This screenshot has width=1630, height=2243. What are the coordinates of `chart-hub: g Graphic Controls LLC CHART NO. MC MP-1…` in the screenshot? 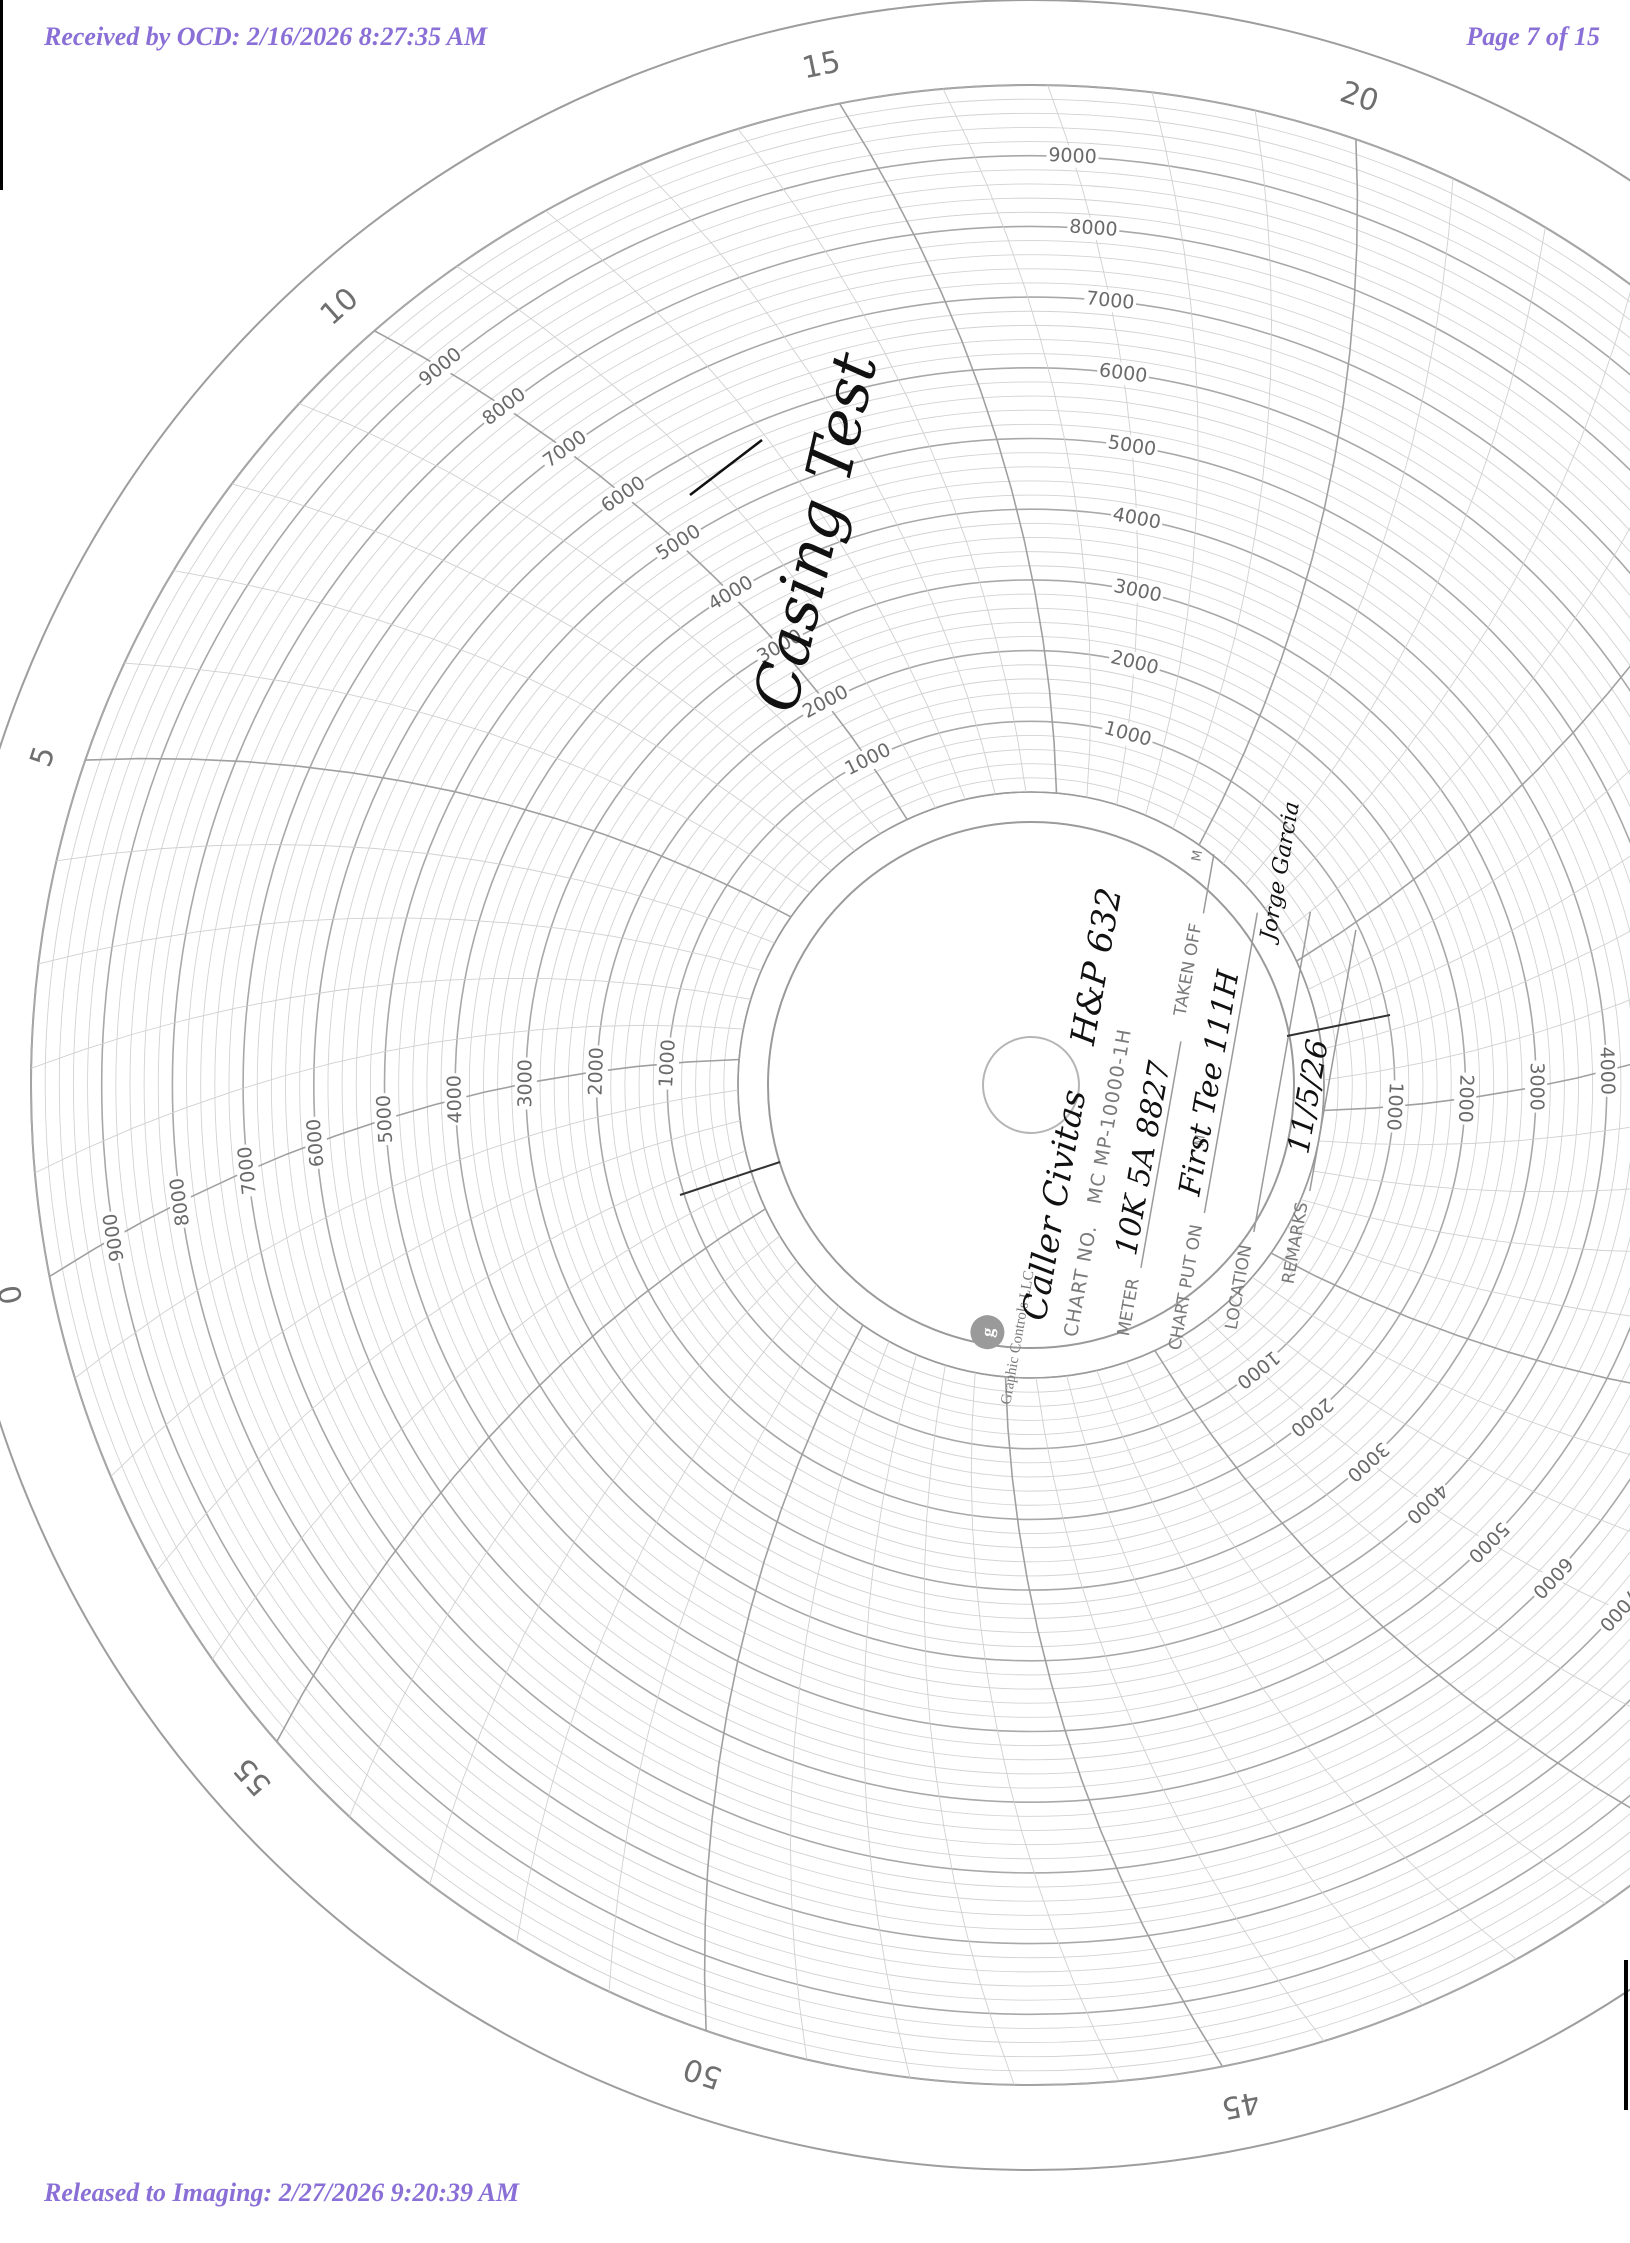 It's located at (1062, 1103).